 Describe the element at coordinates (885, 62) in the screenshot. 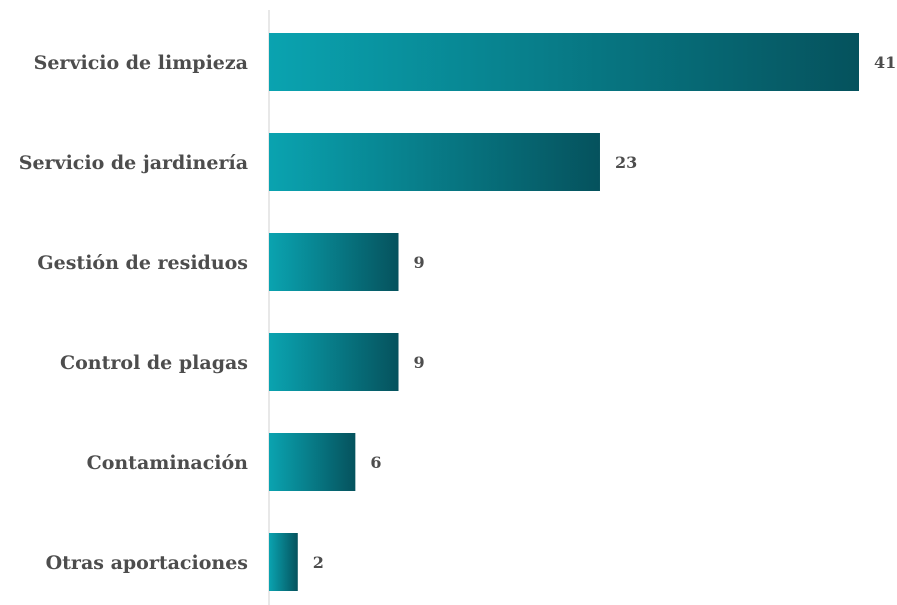

I see `data-label: 41` at that location.